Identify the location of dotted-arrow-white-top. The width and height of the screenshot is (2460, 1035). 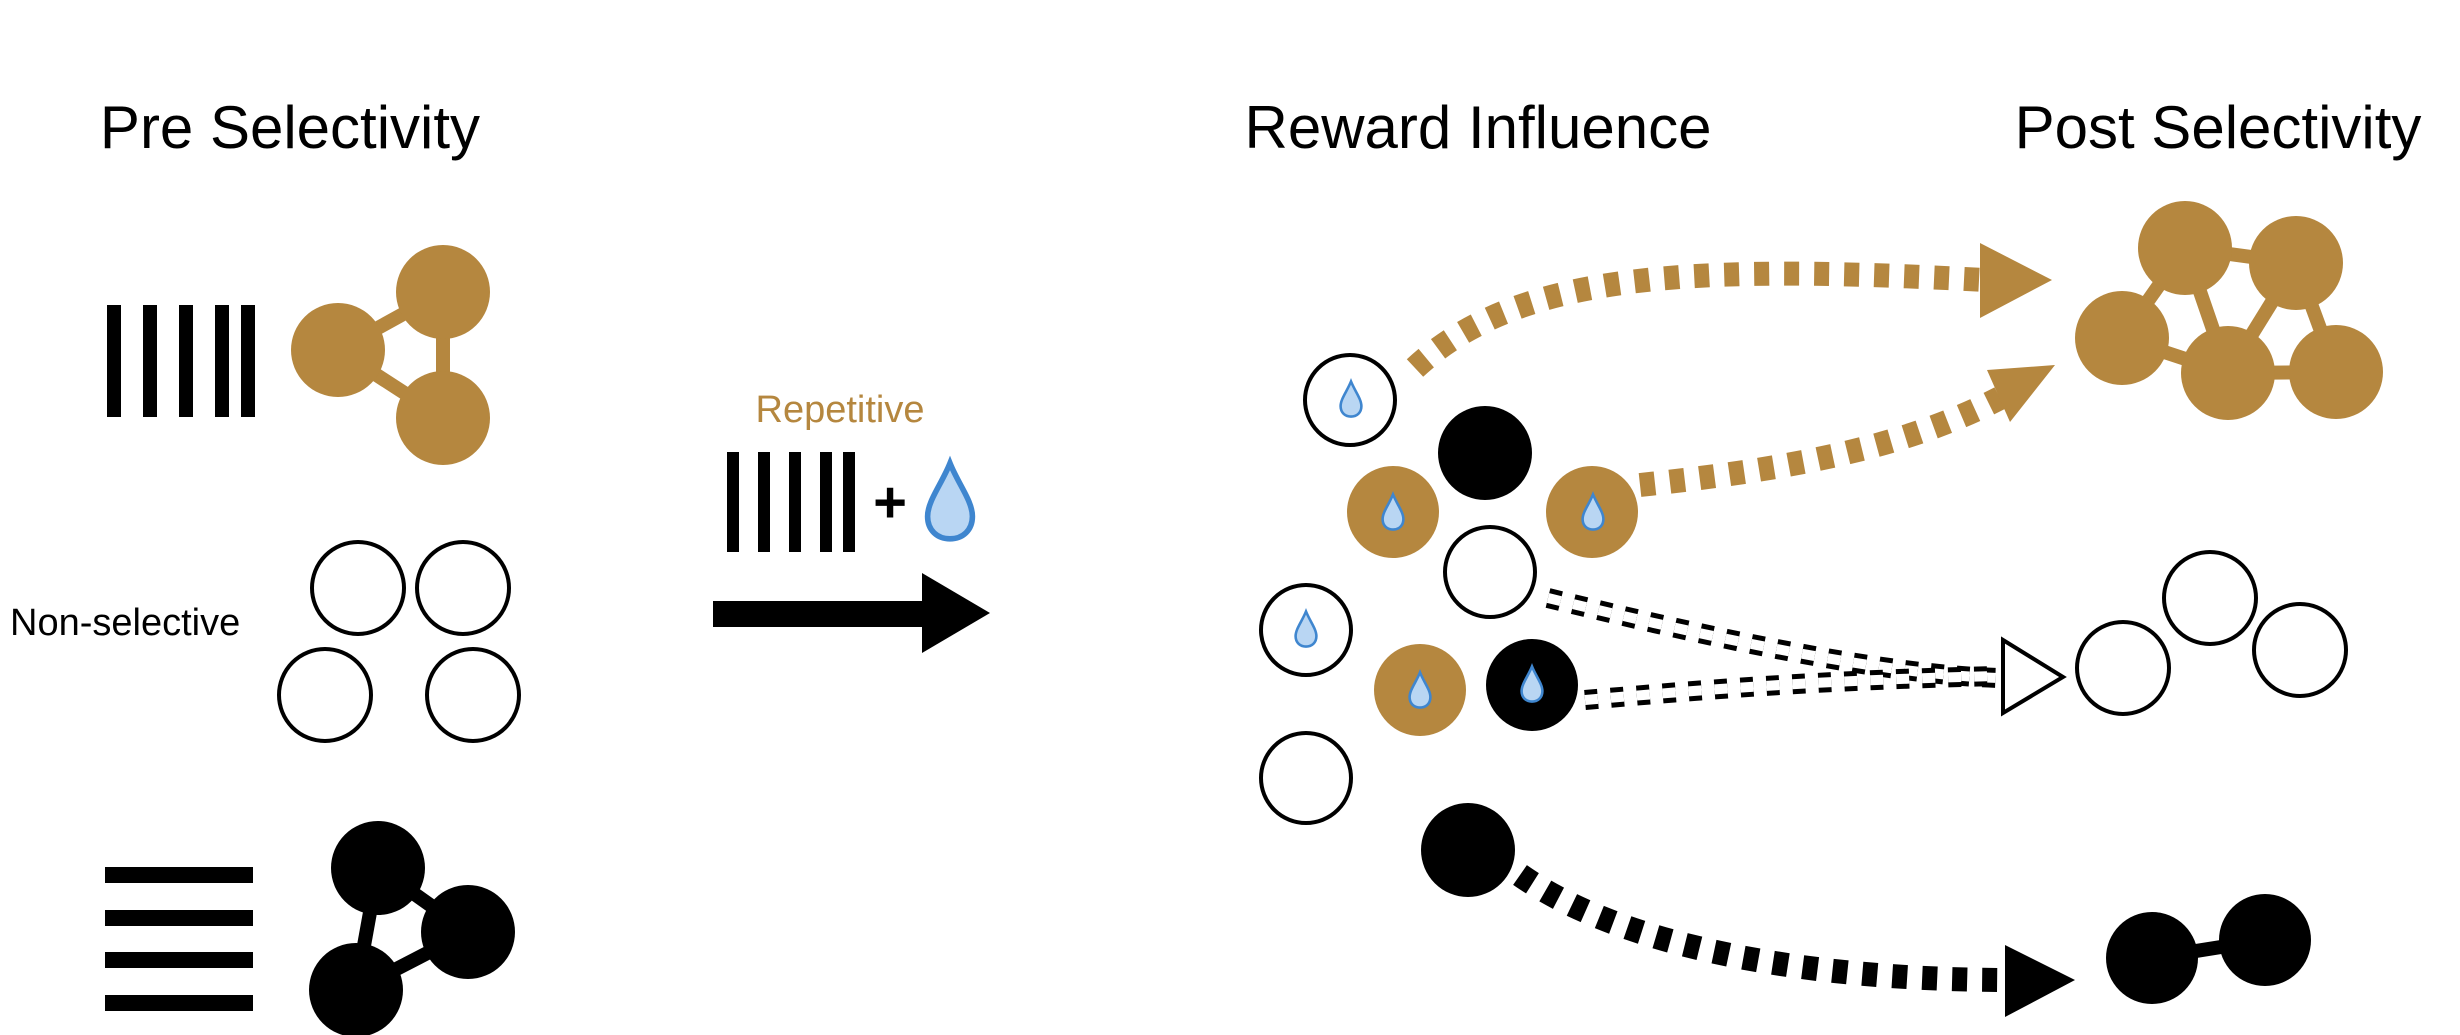
(1773, 638).